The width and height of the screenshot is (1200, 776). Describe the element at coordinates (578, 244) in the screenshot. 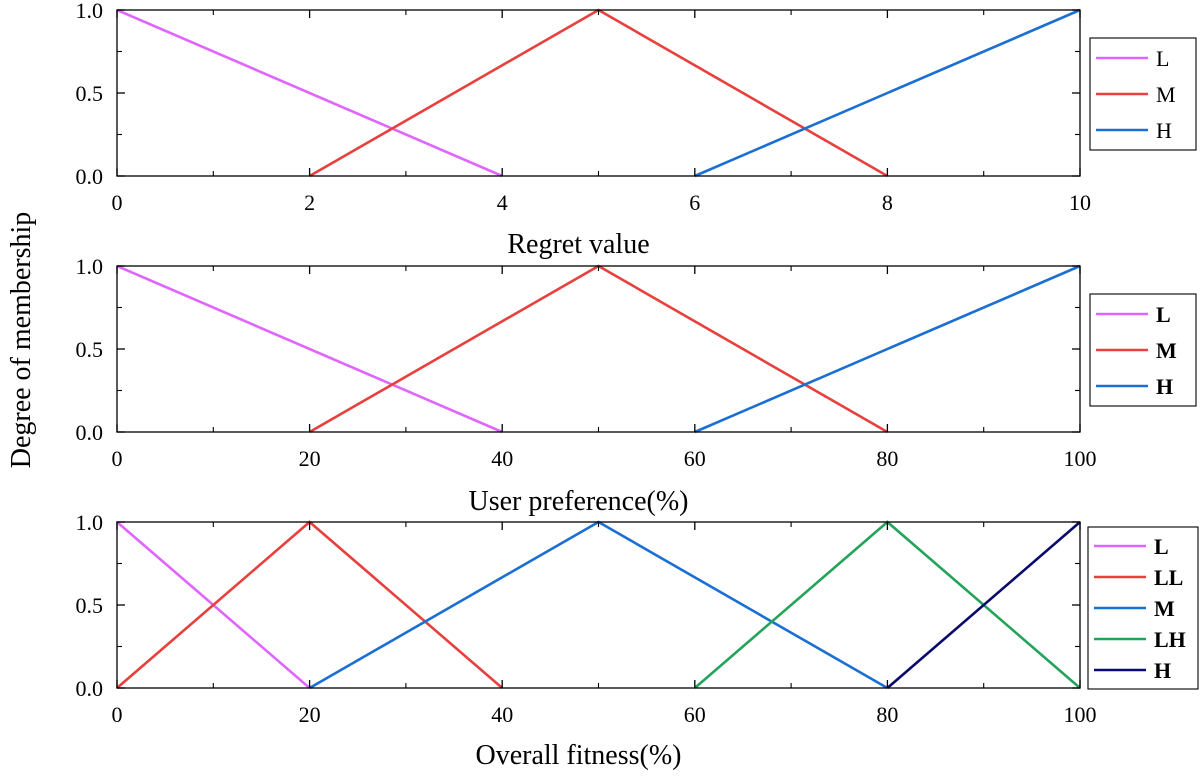

I see `x-axis-title: Regret value` at that location.